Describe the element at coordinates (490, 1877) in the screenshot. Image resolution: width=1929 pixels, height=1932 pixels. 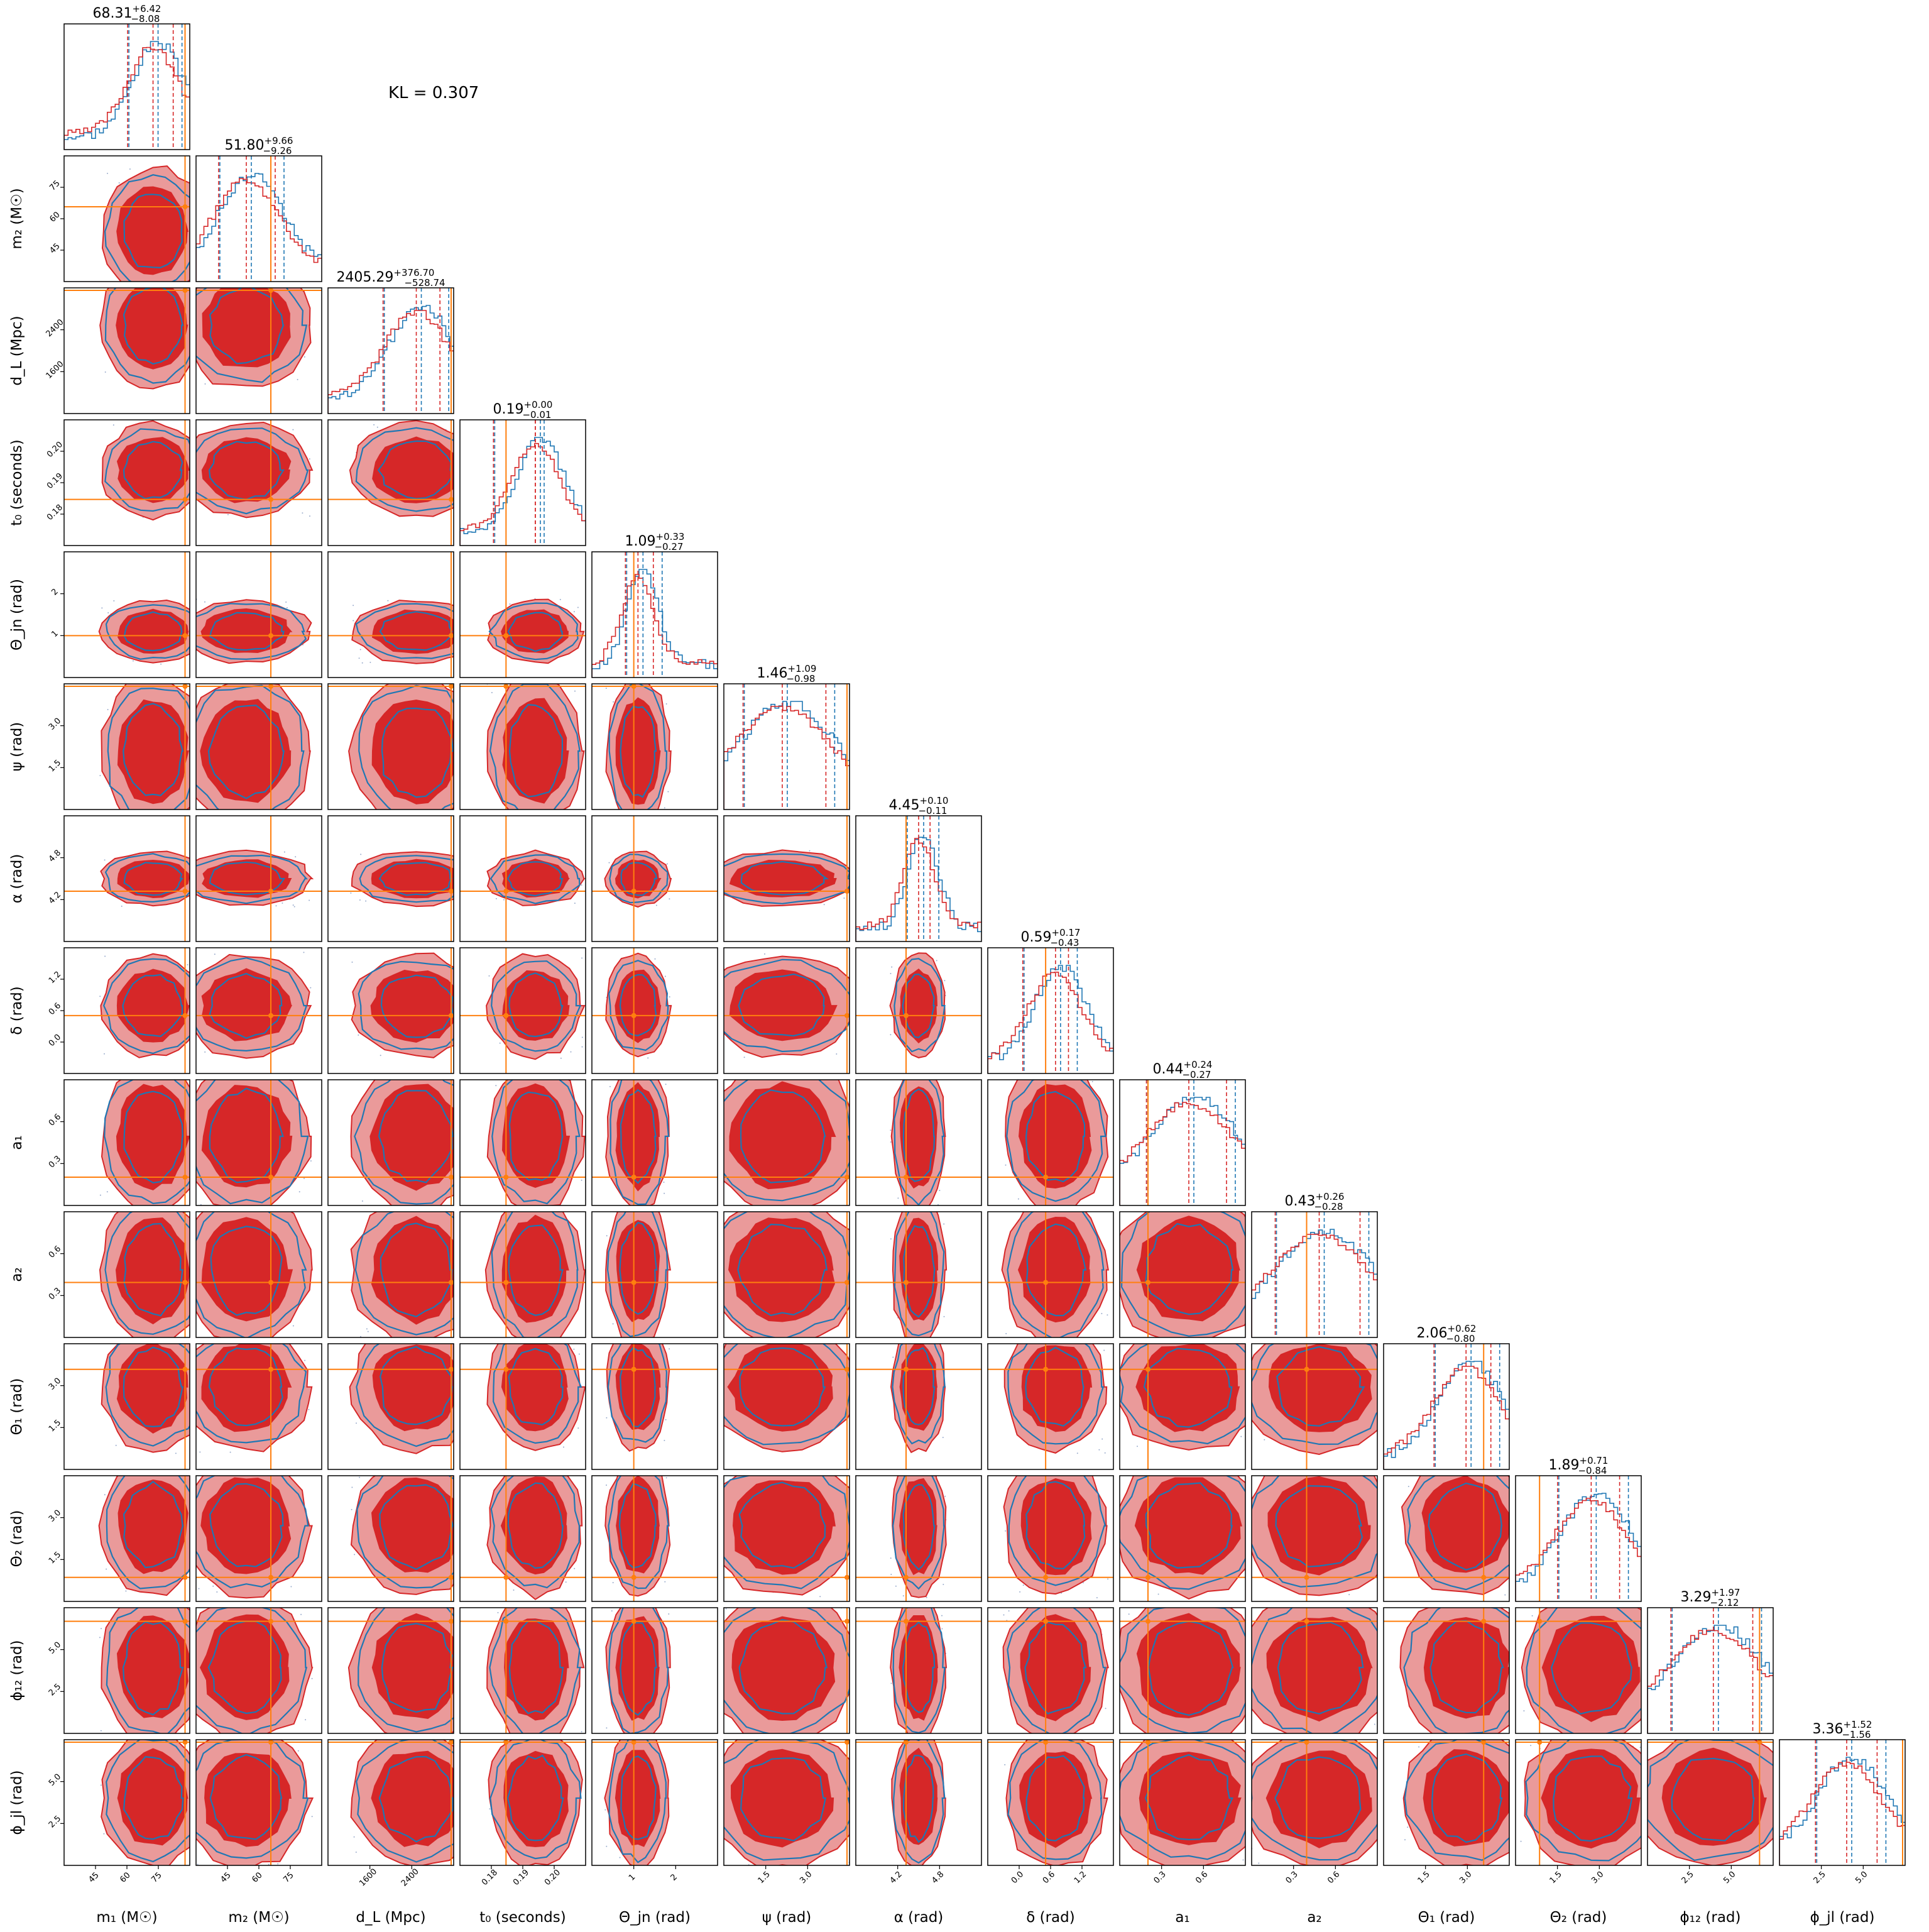
I see `x-tick-label: 0.18` at that location.